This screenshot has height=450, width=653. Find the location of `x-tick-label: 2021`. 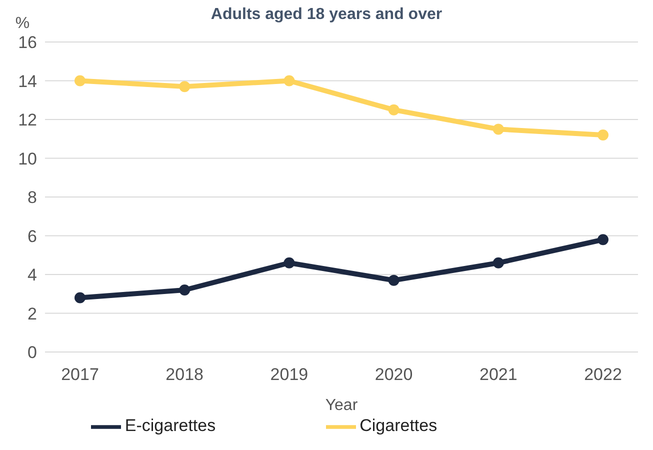

x-tick-label: 2021 is located at coordinates (498, 374).